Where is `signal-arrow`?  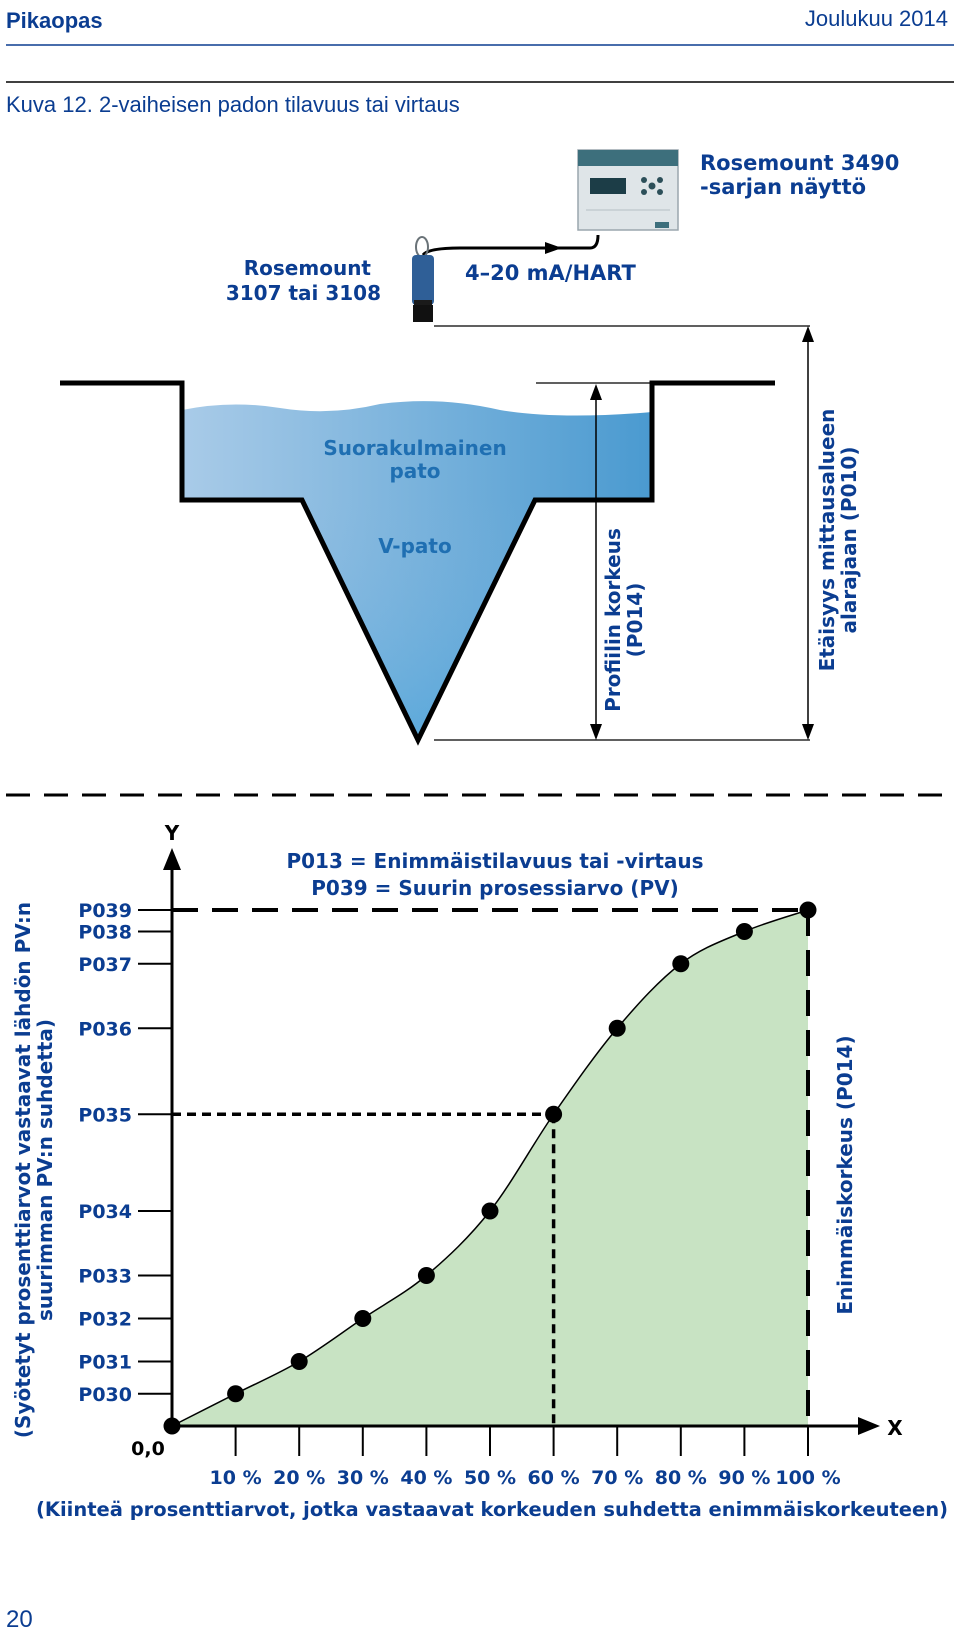 signal-arrow is located at coordinates (553, 248).